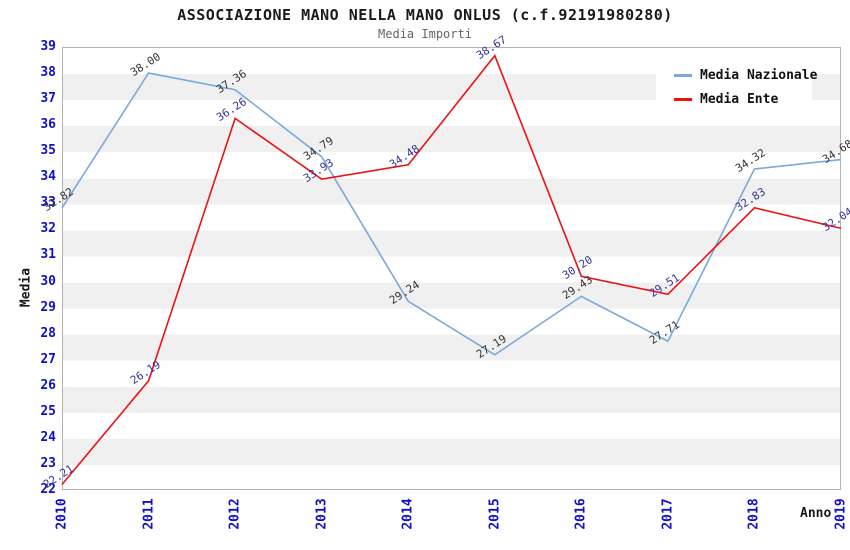 The image size is (850, 550). What do you see at coordinates (149, 514) in the screenshot?
I see `x-tick-label: 2011` at bounding box center [149, 514].